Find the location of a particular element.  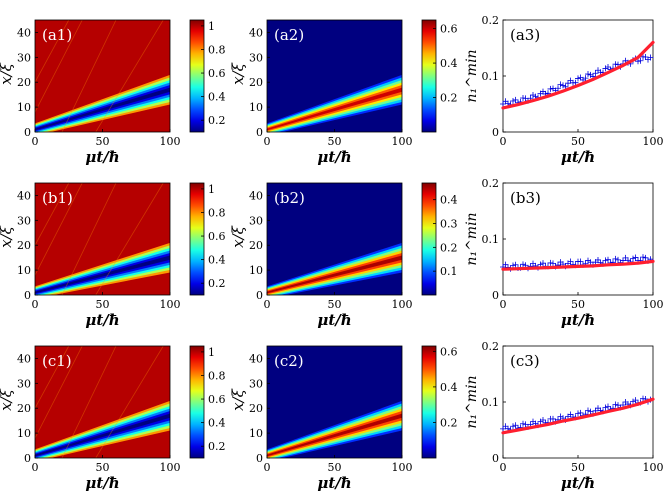

panel-label: (b2) is located at coordinates (289, 198).